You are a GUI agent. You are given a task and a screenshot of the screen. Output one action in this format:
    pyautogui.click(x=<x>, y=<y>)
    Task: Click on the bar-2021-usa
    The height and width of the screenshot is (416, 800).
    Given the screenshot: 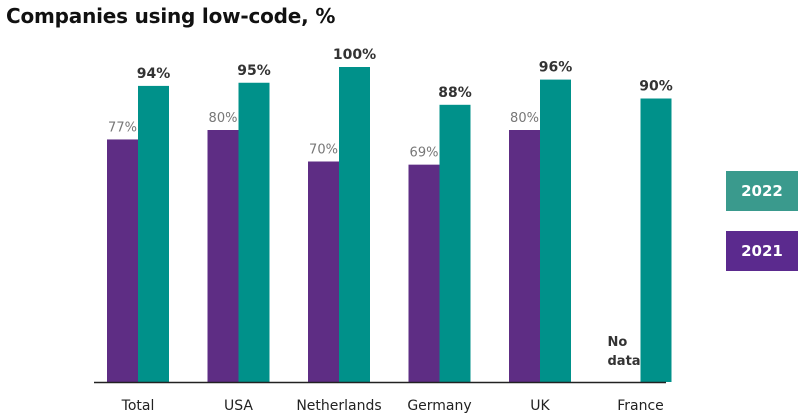 What is the action you would take?
    pyautogui.click(x=223, y=256)
    